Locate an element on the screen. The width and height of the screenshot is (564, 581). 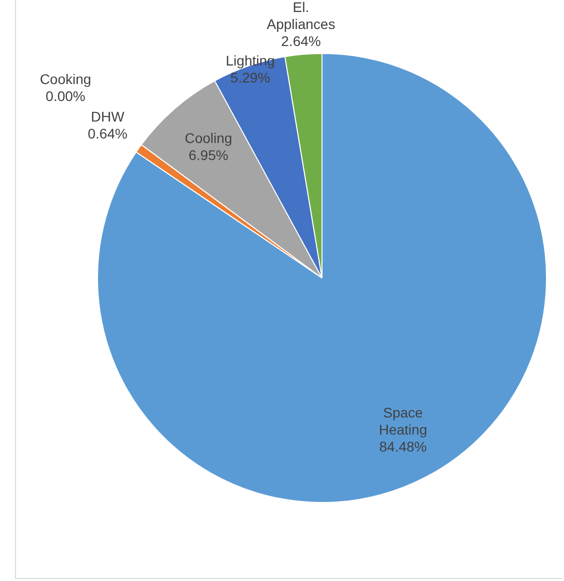
data-label: 0.64% is located at coordinates (108, 134).